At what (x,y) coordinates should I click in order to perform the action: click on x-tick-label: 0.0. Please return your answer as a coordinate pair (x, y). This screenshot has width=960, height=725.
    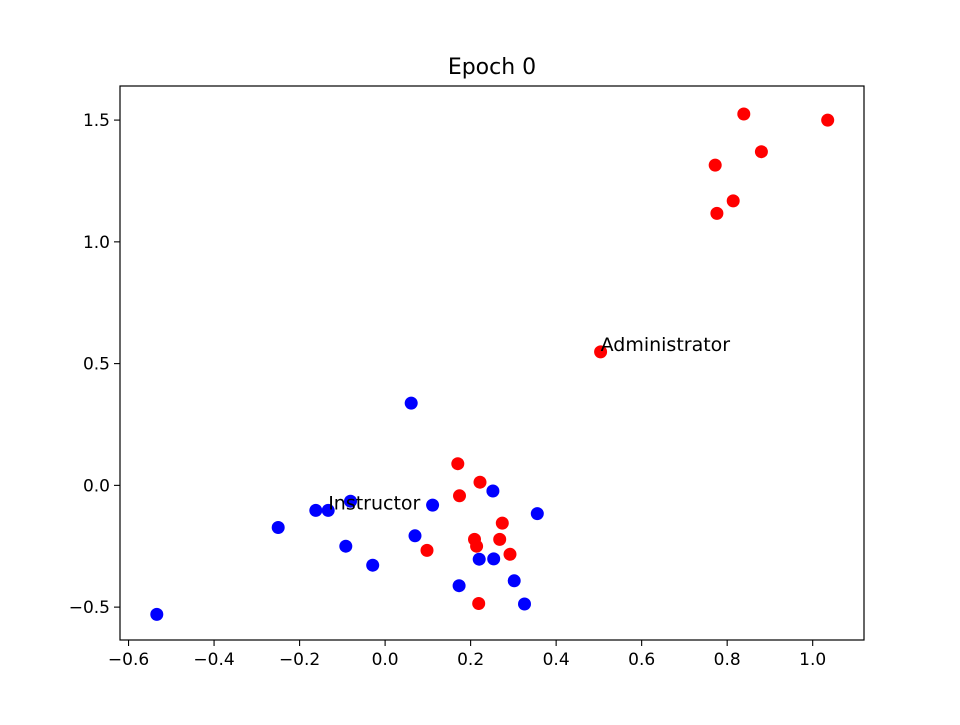
    Looking at the image, I should click on (385, 660).